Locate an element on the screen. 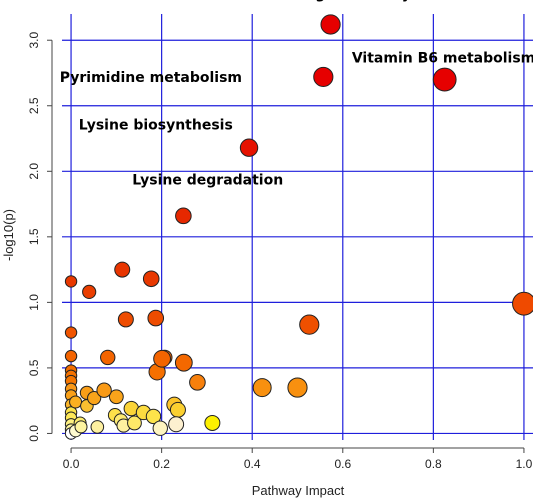 The width and height of the screenshot is (533, 500). x-tick-label: 0.0 is located at coordinates (71, 464).